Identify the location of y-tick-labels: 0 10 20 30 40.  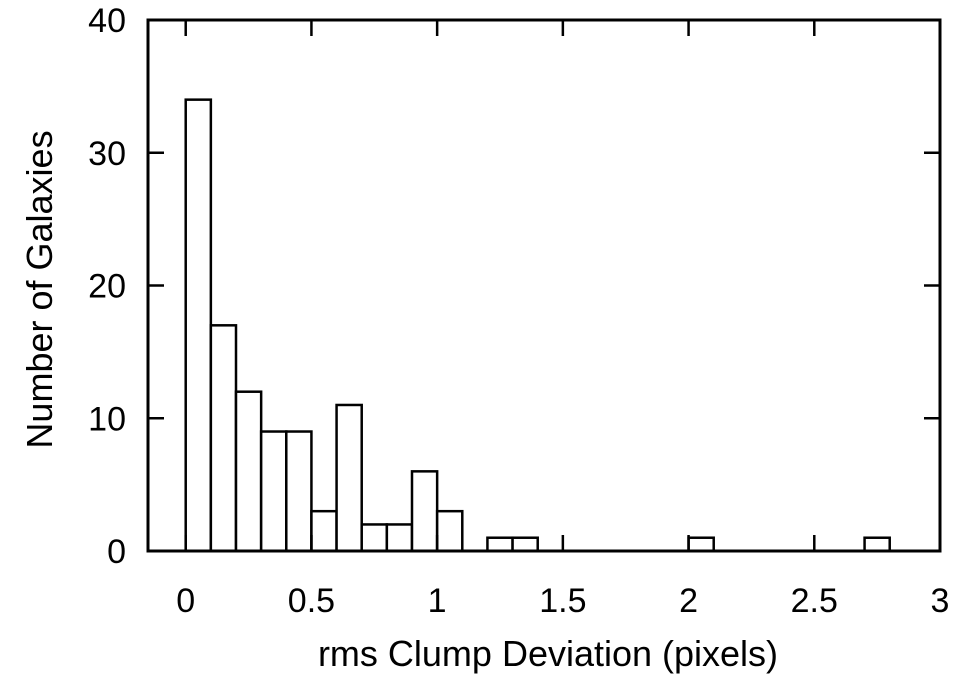
(107, 286).